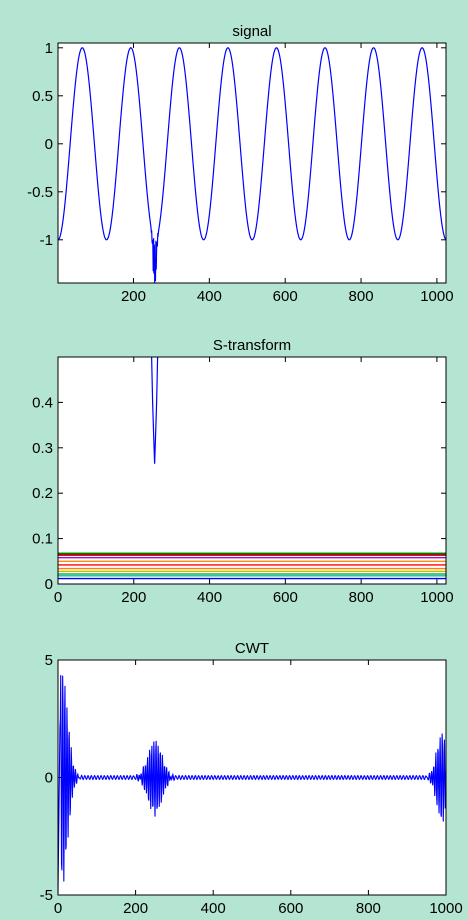  What do you see at coordinates (252, 345) in the screenshot?
I see `chart-title: S-transform` at bounding box center [252, 345].